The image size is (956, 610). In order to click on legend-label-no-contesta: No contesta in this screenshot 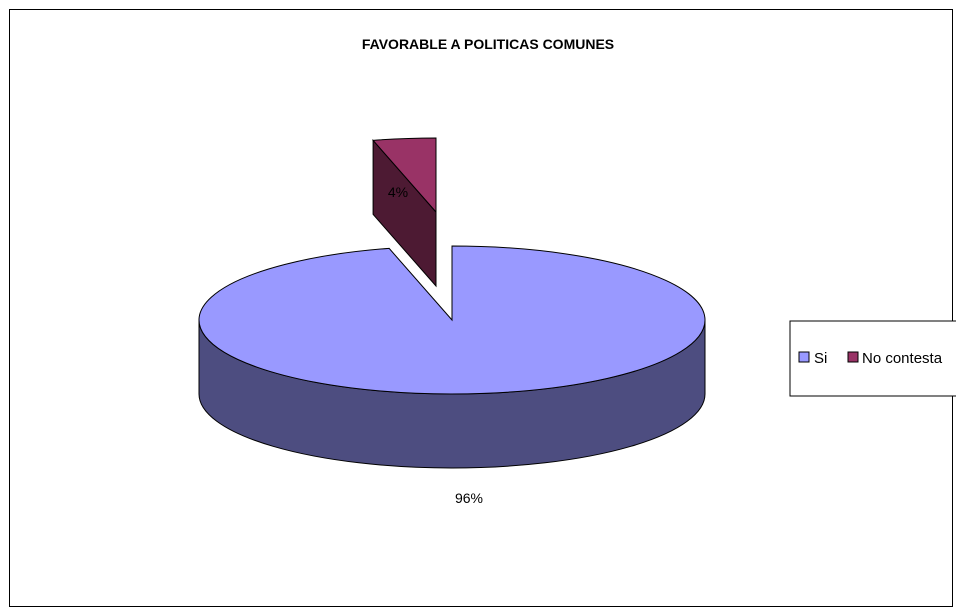, I will do `click(902, 358)`.